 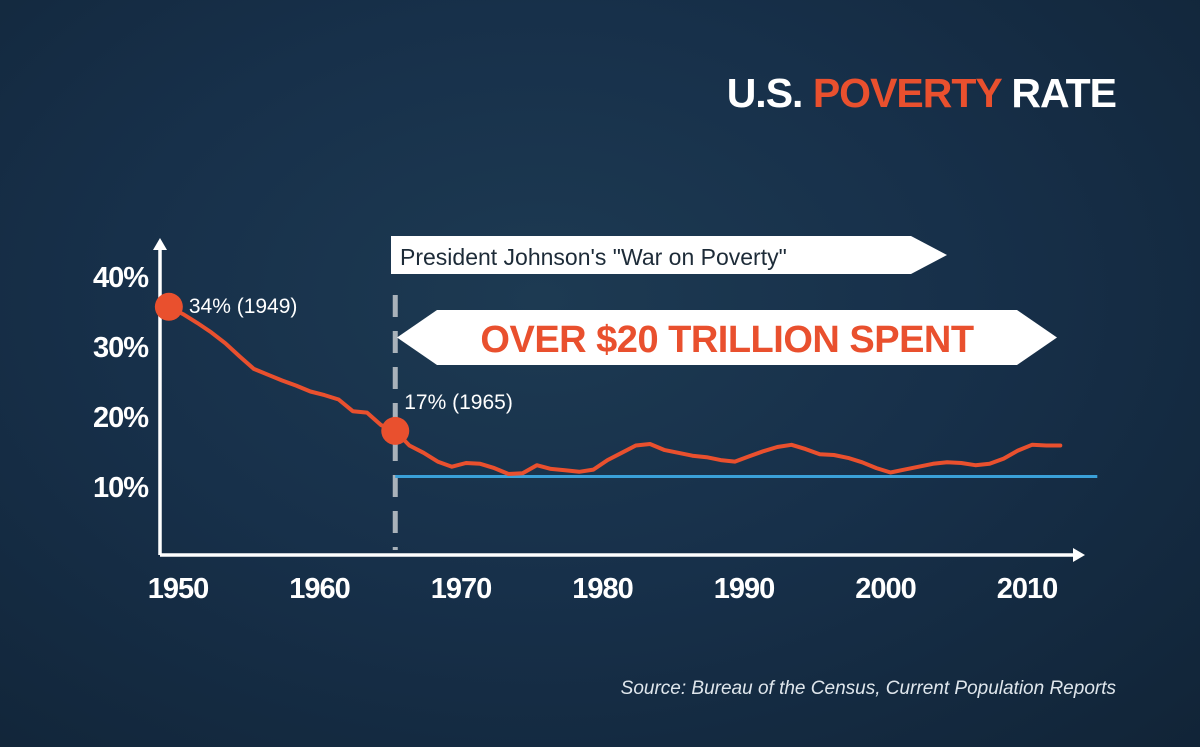 I want to click on y-tick-label: 30%, so click(x=121, y=348).